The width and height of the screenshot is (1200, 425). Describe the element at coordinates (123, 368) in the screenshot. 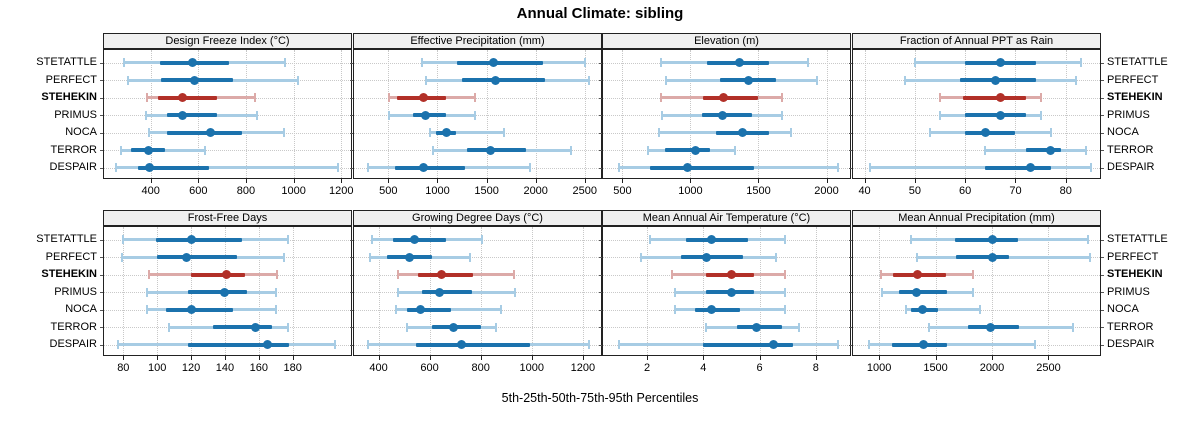

I see `x-tick-label: 80` at that location.